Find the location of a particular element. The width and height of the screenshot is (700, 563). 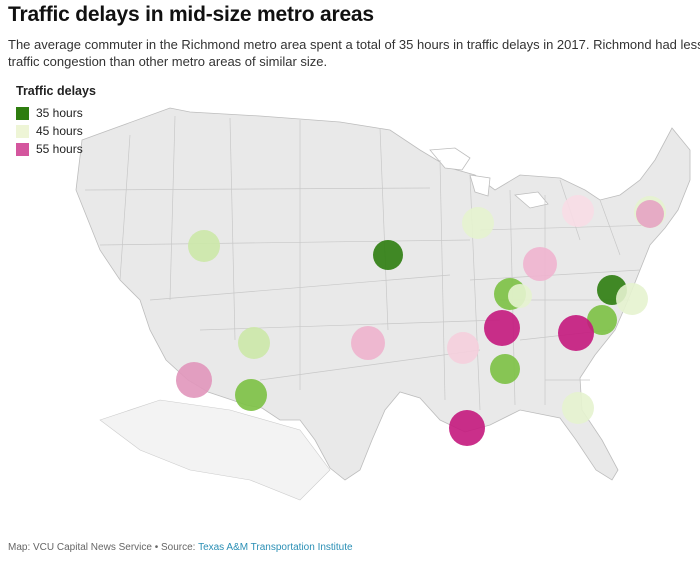

legend-label: 55 hours is located at coordinates (59, 149).